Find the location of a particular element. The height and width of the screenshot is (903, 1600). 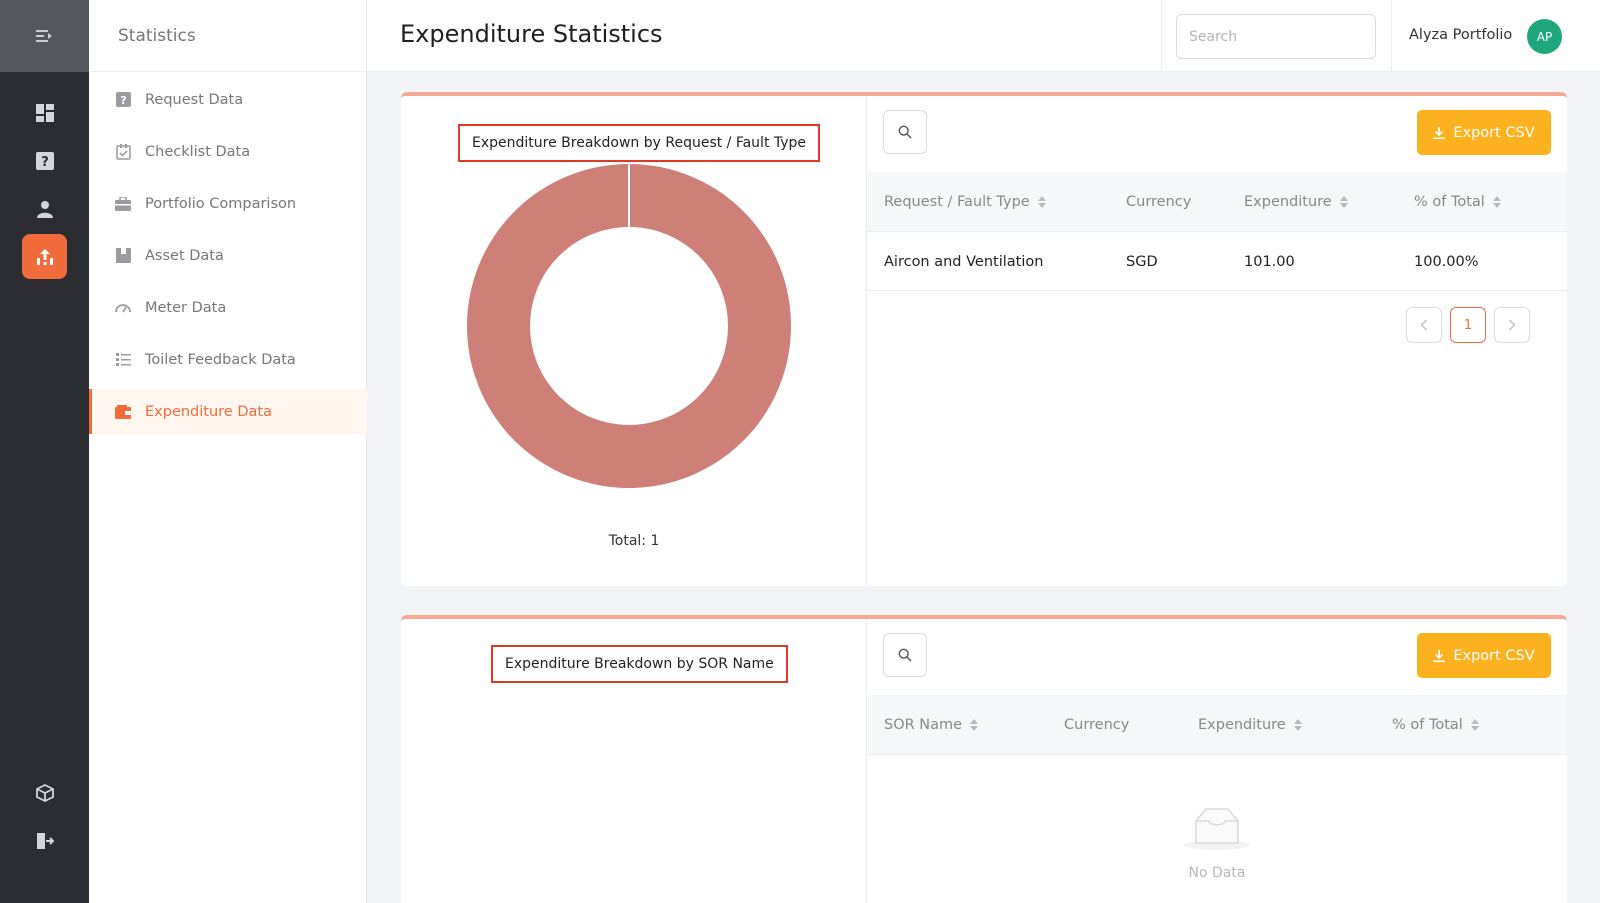

assets-nav-button is located at coordinates (44, 792).